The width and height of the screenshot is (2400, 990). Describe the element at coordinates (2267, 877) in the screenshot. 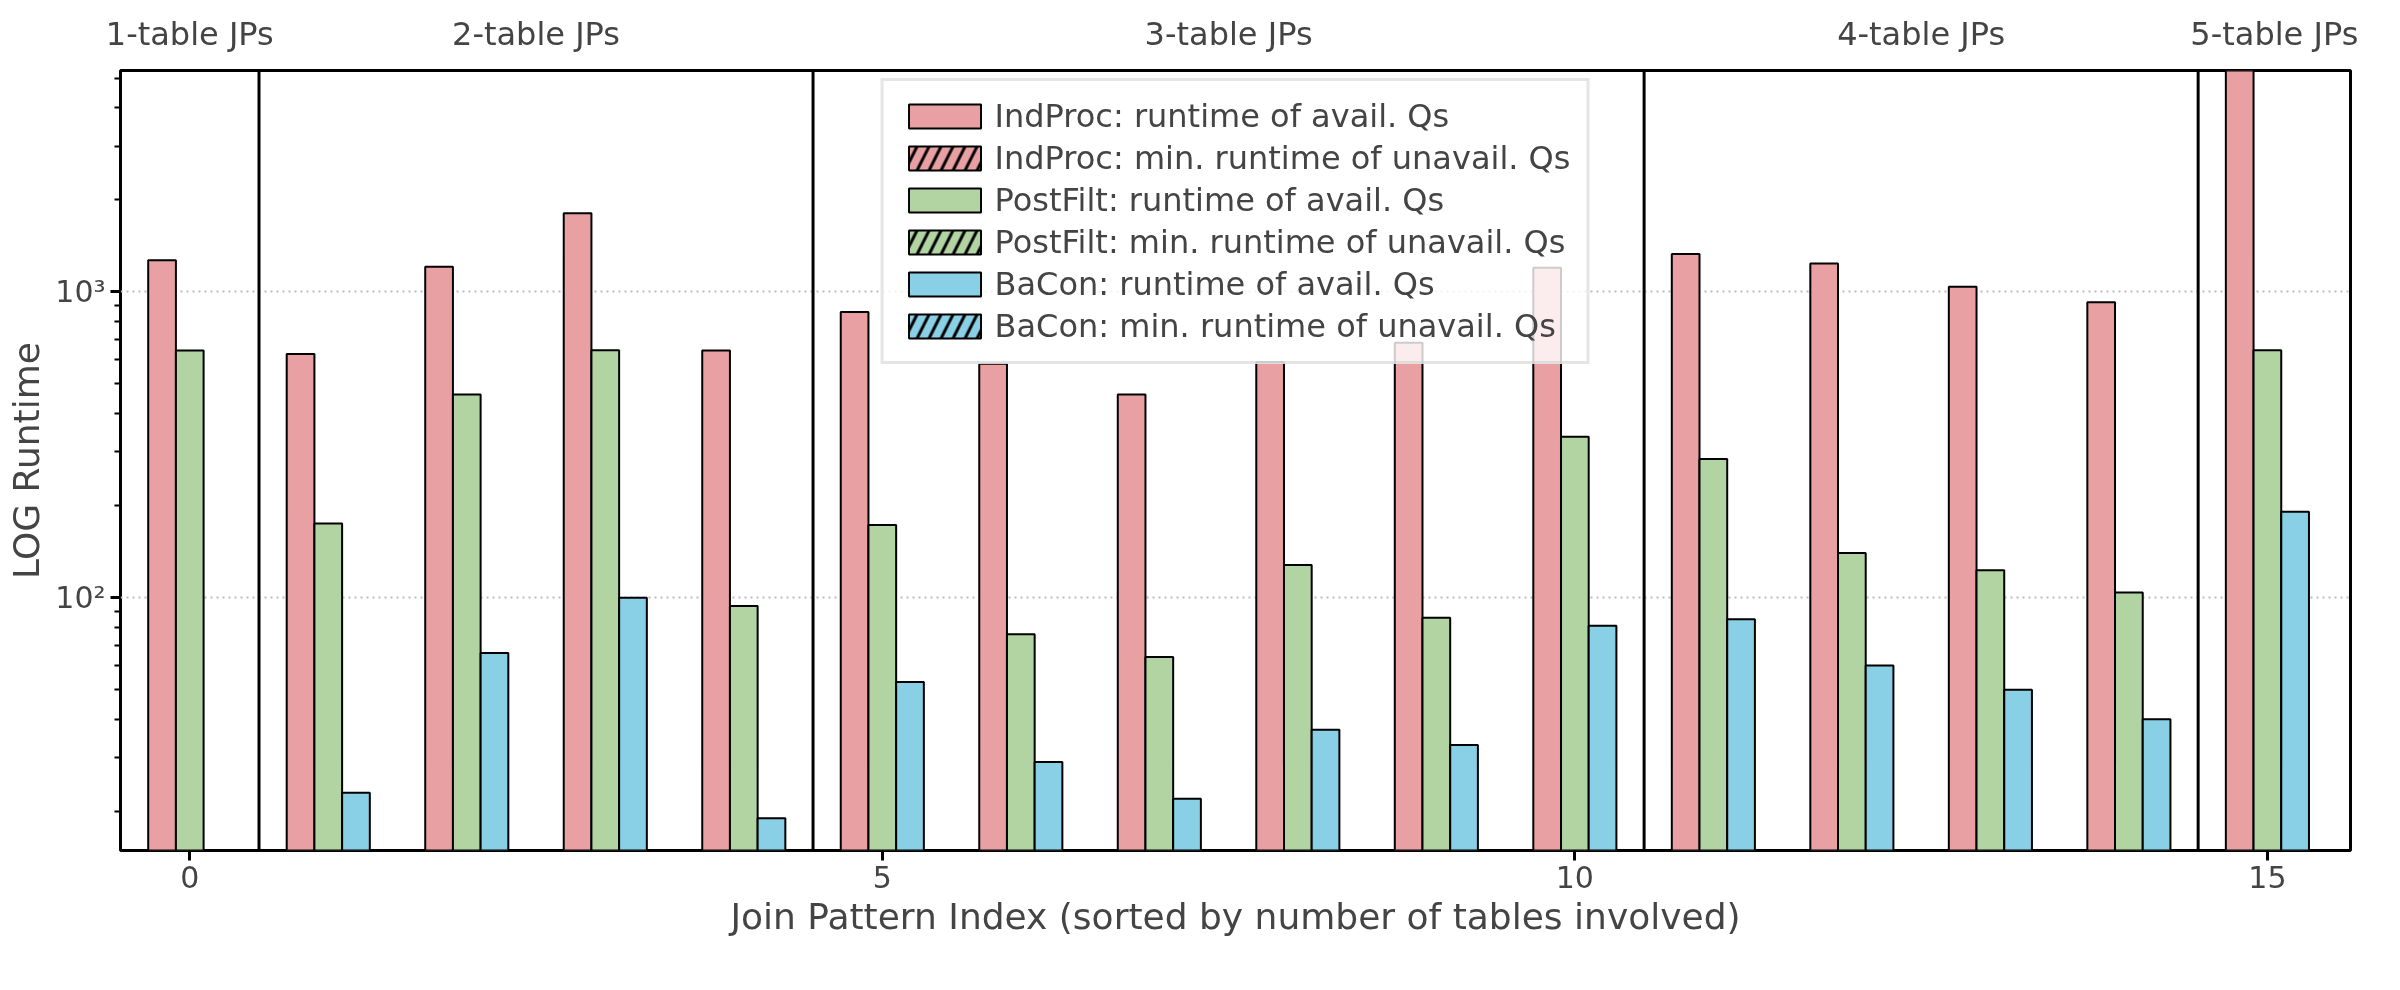

I see `x-tick-label: 15` at that location.